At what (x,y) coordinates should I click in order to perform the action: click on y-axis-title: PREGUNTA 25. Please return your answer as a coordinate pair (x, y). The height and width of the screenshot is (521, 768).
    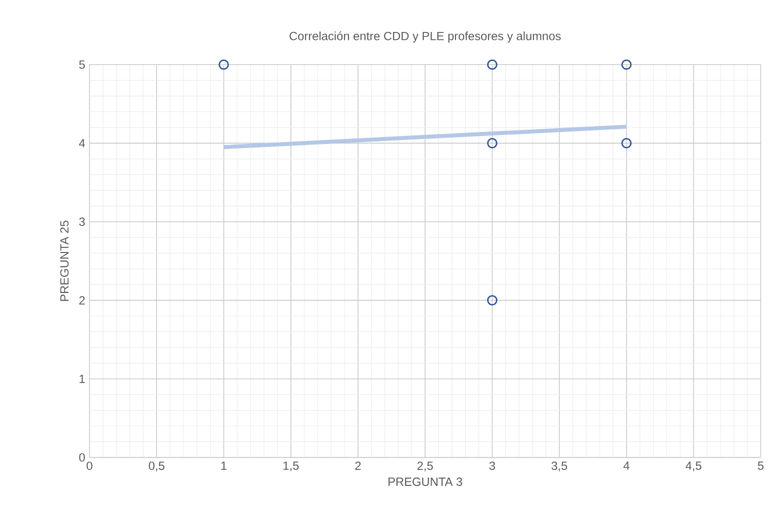
    Looking at the image, I should click on (64, 260).